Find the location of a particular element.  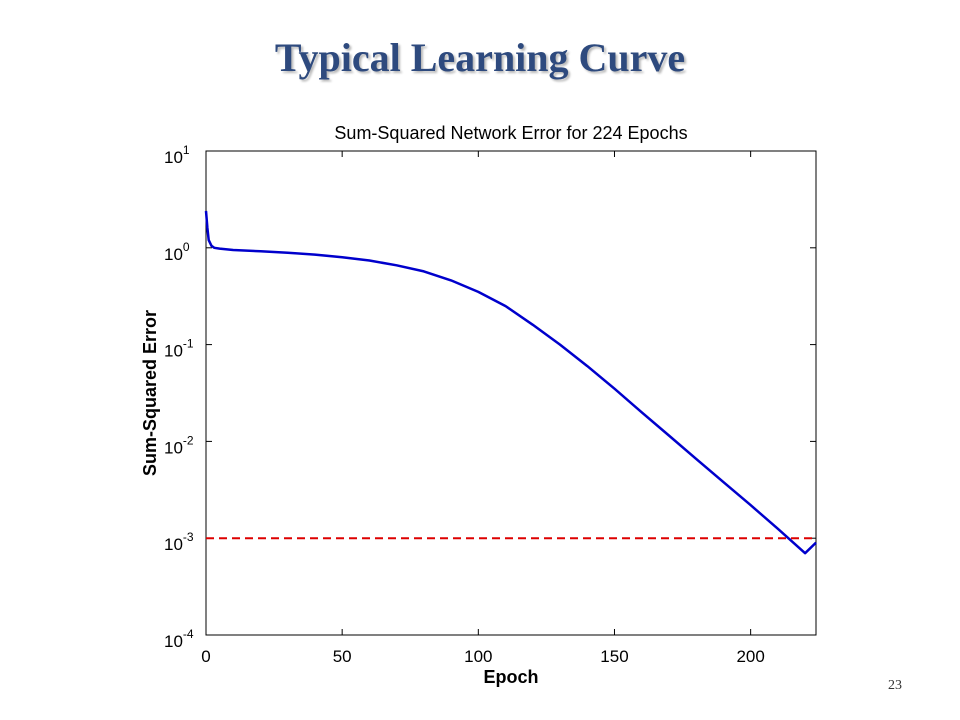

x-tick-label: 150 is located at coordinates (614, 656).